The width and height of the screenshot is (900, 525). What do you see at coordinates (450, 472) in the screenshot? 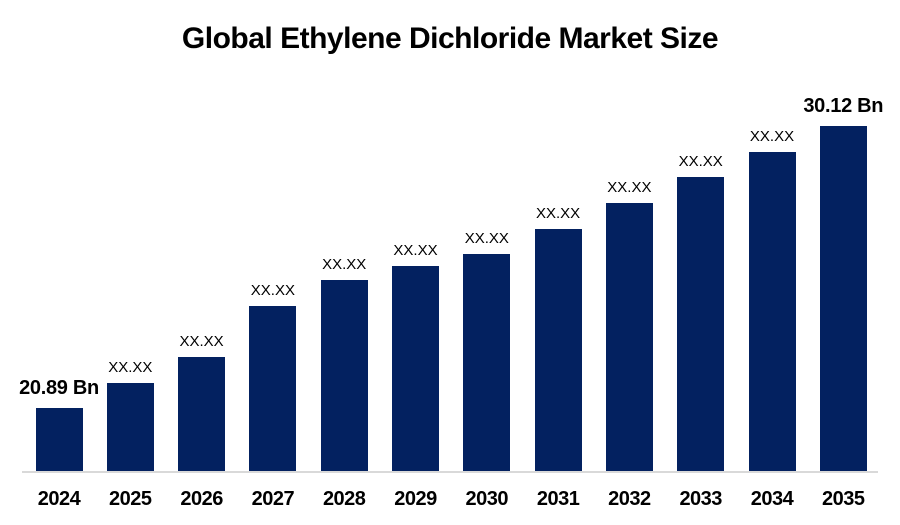
I see `x-axis-line` at bounding box center [450, 472].